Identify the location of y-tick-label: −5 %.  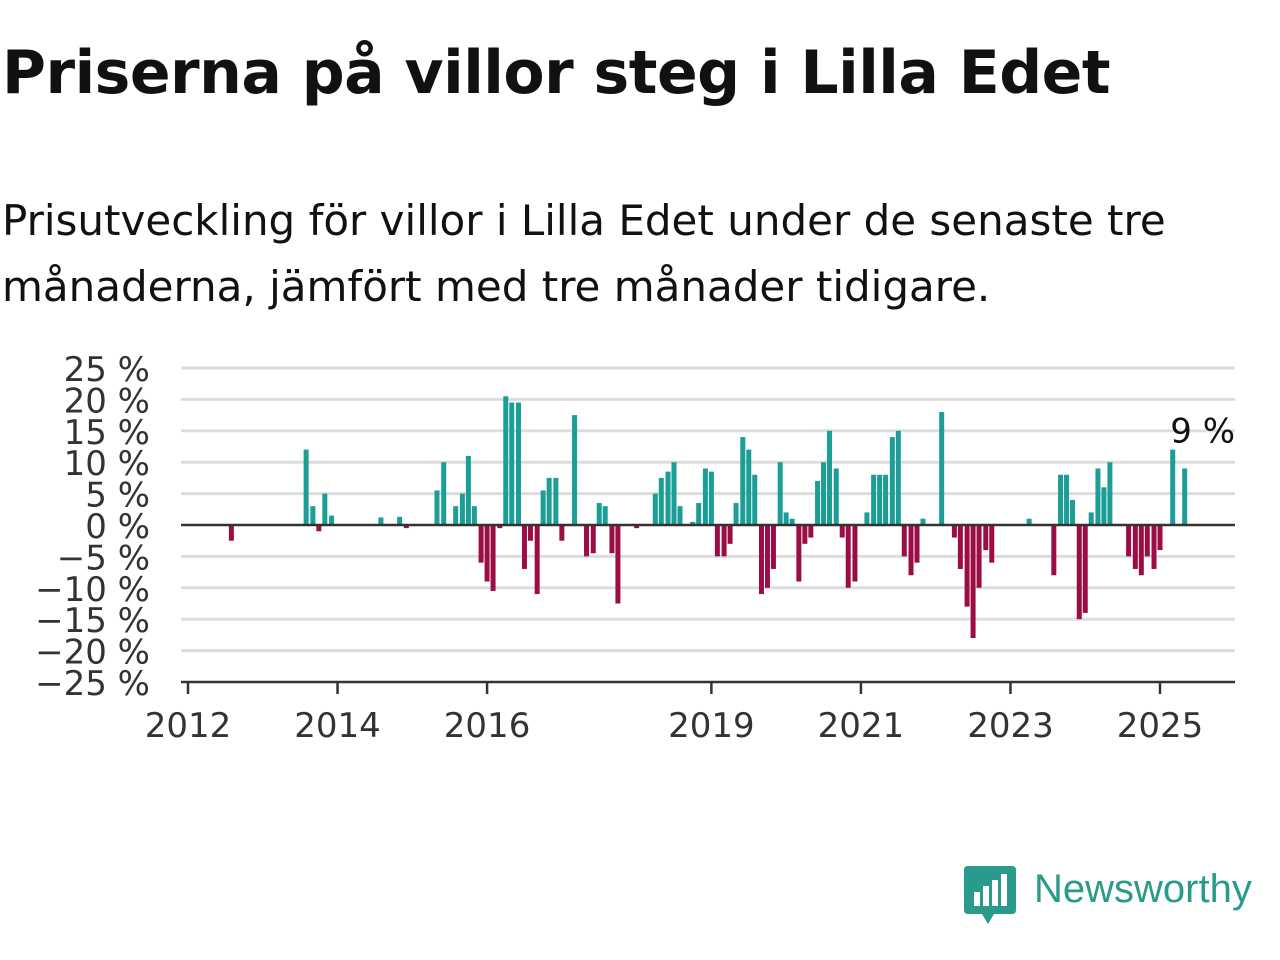
(103, 558).